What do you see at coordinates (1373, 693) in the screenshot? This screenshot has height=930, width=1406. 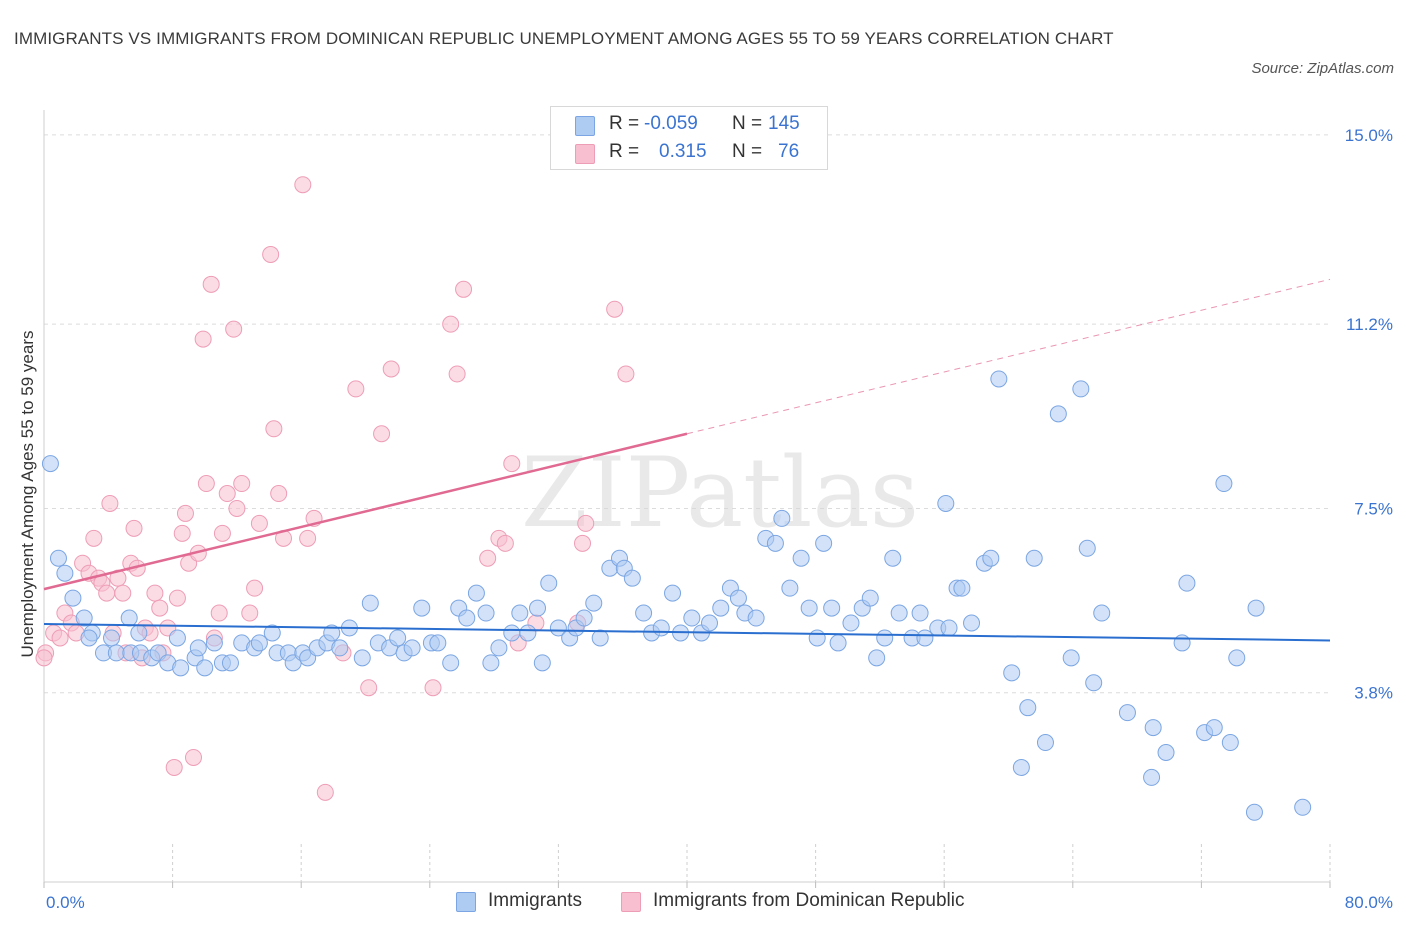 I see `y-tick-label: 3.8%` at bounding box center [1373, 693].